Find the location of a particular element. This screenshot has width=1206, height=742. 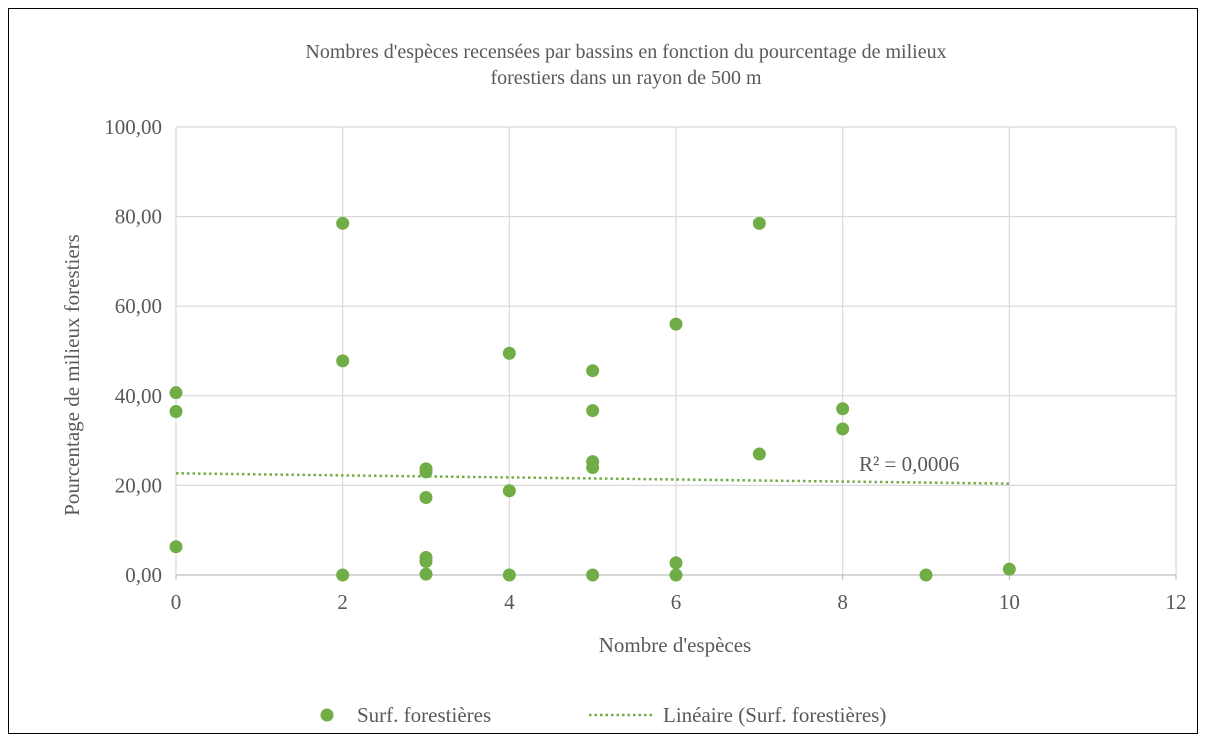

y-tick-label: 100,00 is located at coordinates (133, 127).